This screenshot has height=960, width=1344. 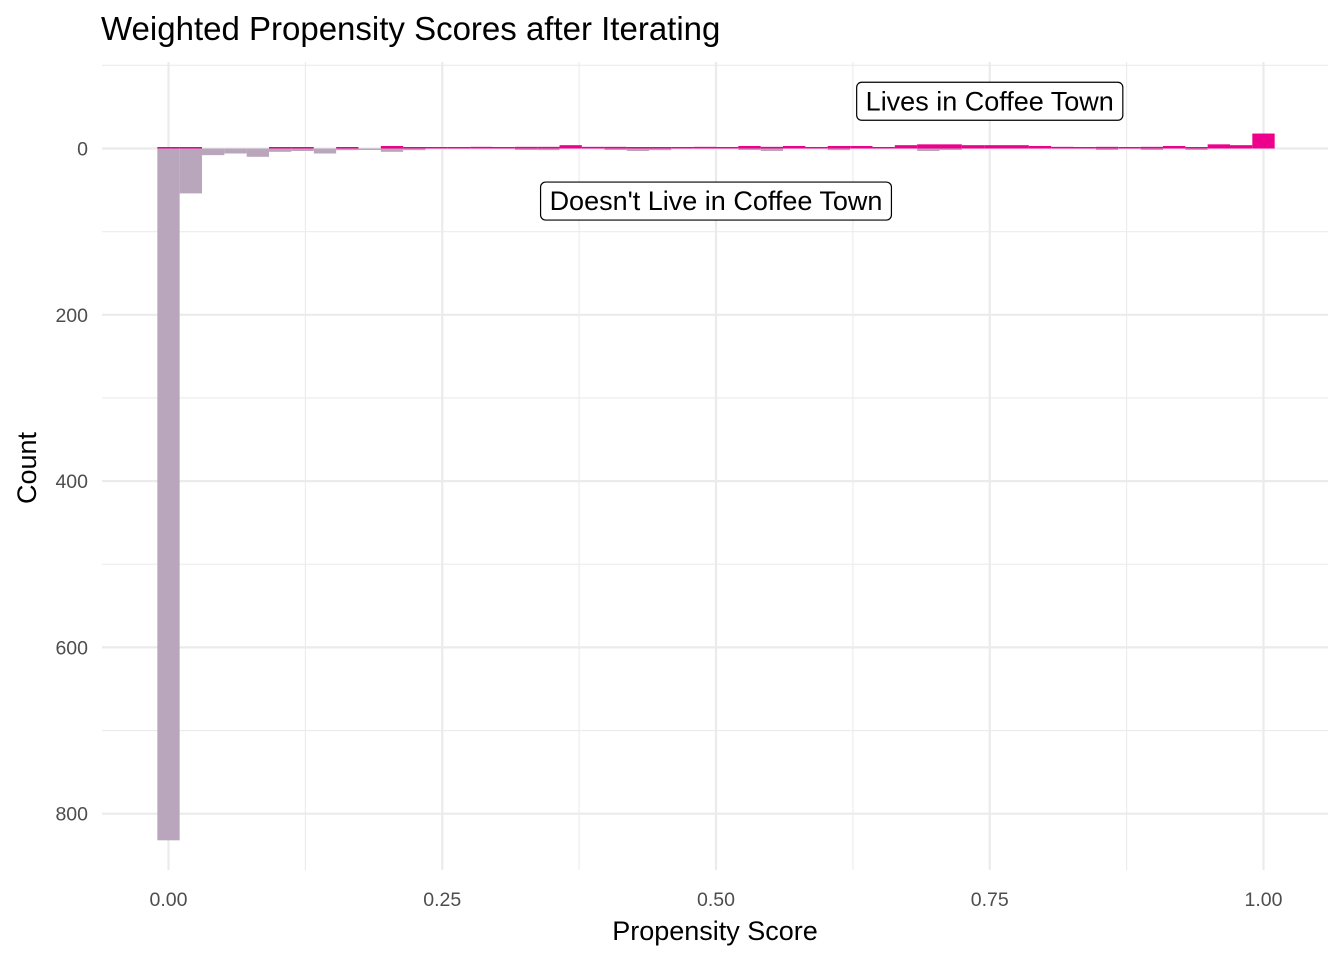 I want to click on y-axis-title: Count, so click(x=27, y=467).